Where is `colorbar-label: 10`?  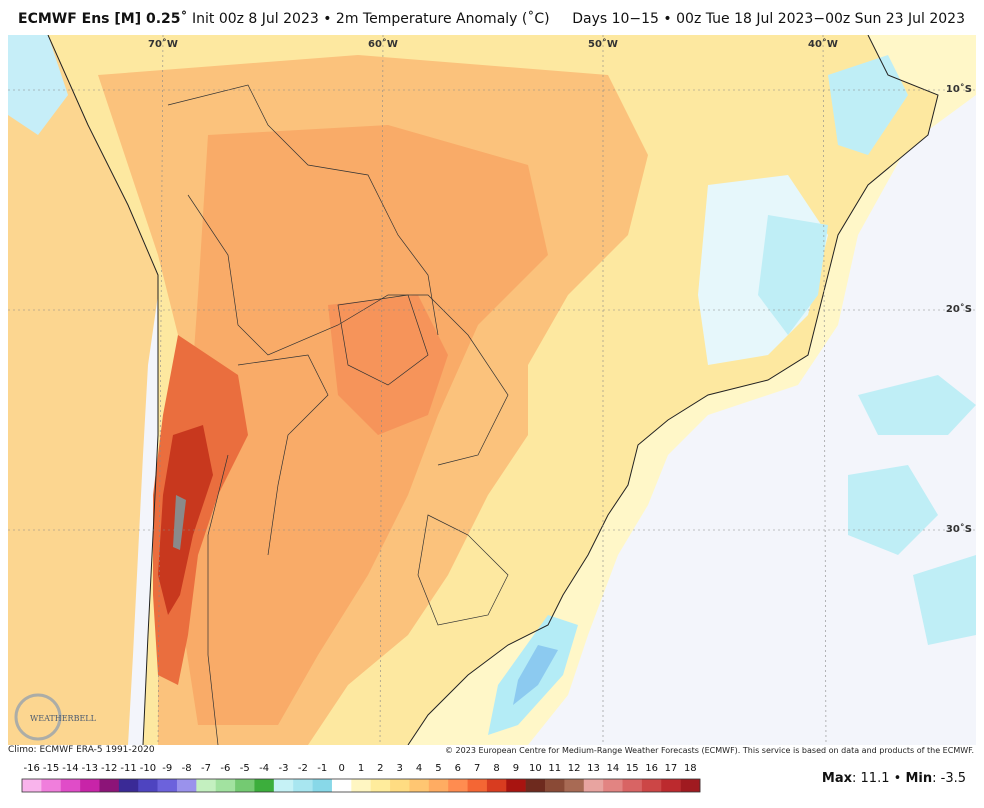 colorbar-label: 10 is located at coordinates (535, 768).